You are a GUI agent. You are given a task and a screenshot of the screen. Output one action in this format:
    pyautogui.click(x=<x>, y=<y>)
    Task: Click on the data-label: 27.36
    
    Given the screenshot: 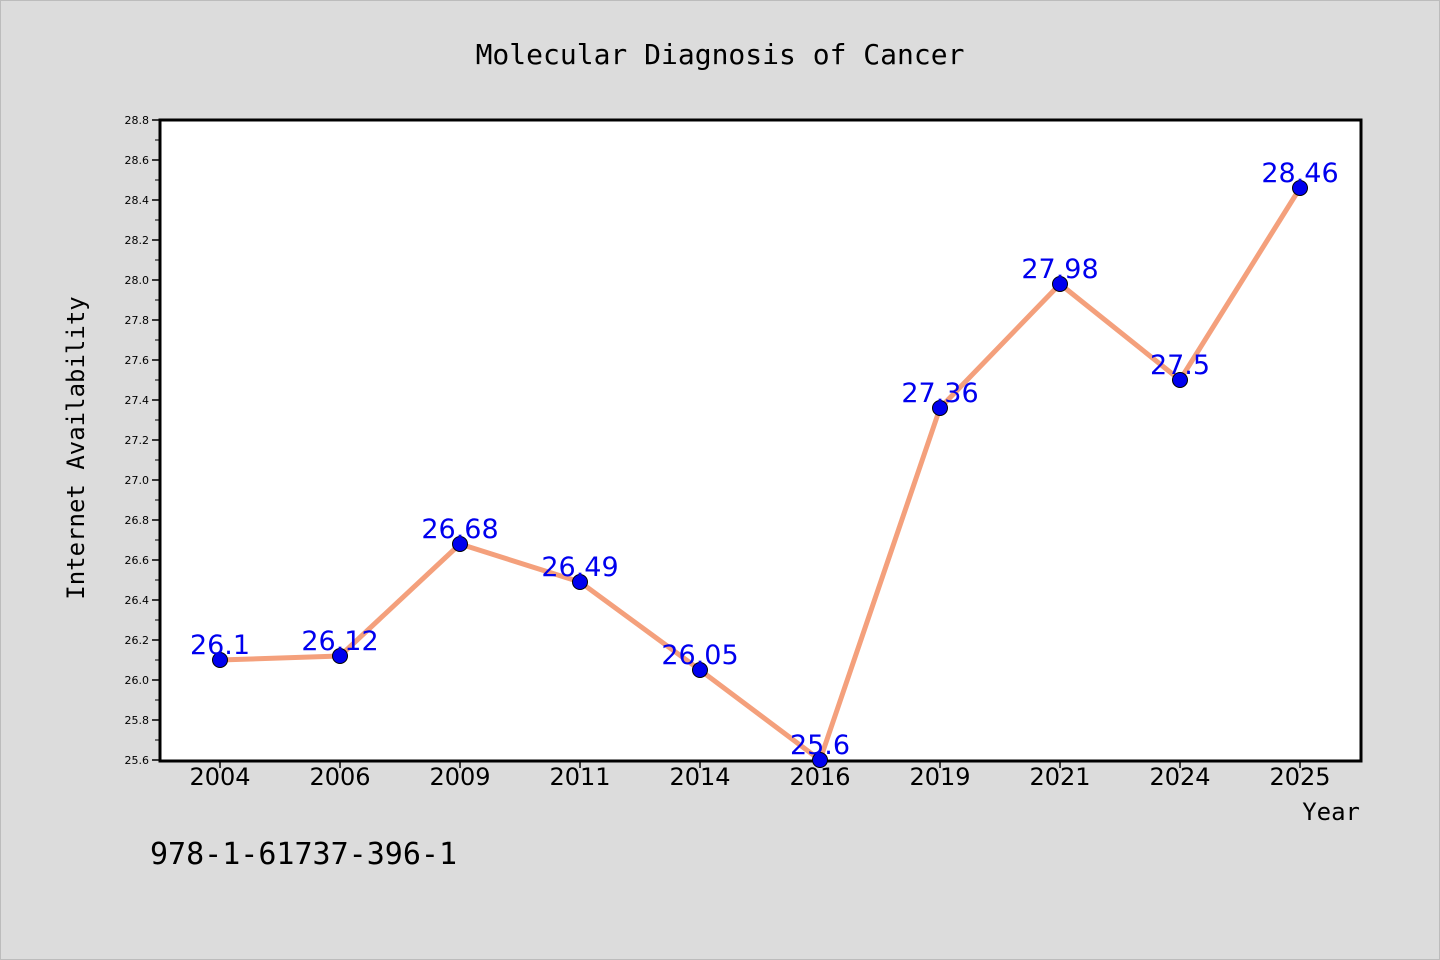 What is the action you would take?
    pyautogui.click(x=939, y=393)
    